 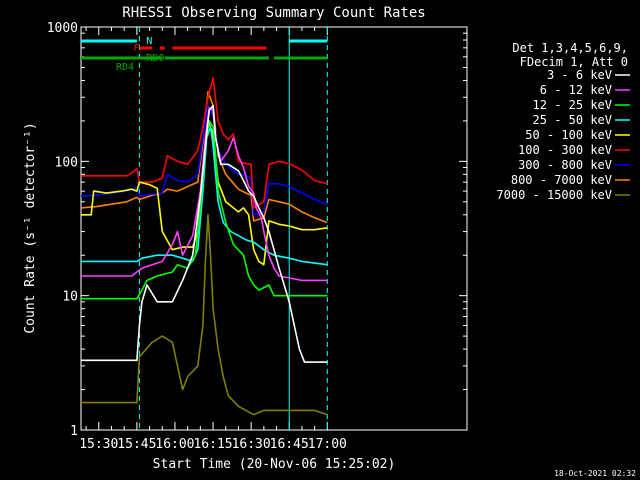 What do you see at coordinates (572, 120) in the screenshot?
I see `legend-entry-label: 25 - 50 keV` at bounding box center [572, 120].